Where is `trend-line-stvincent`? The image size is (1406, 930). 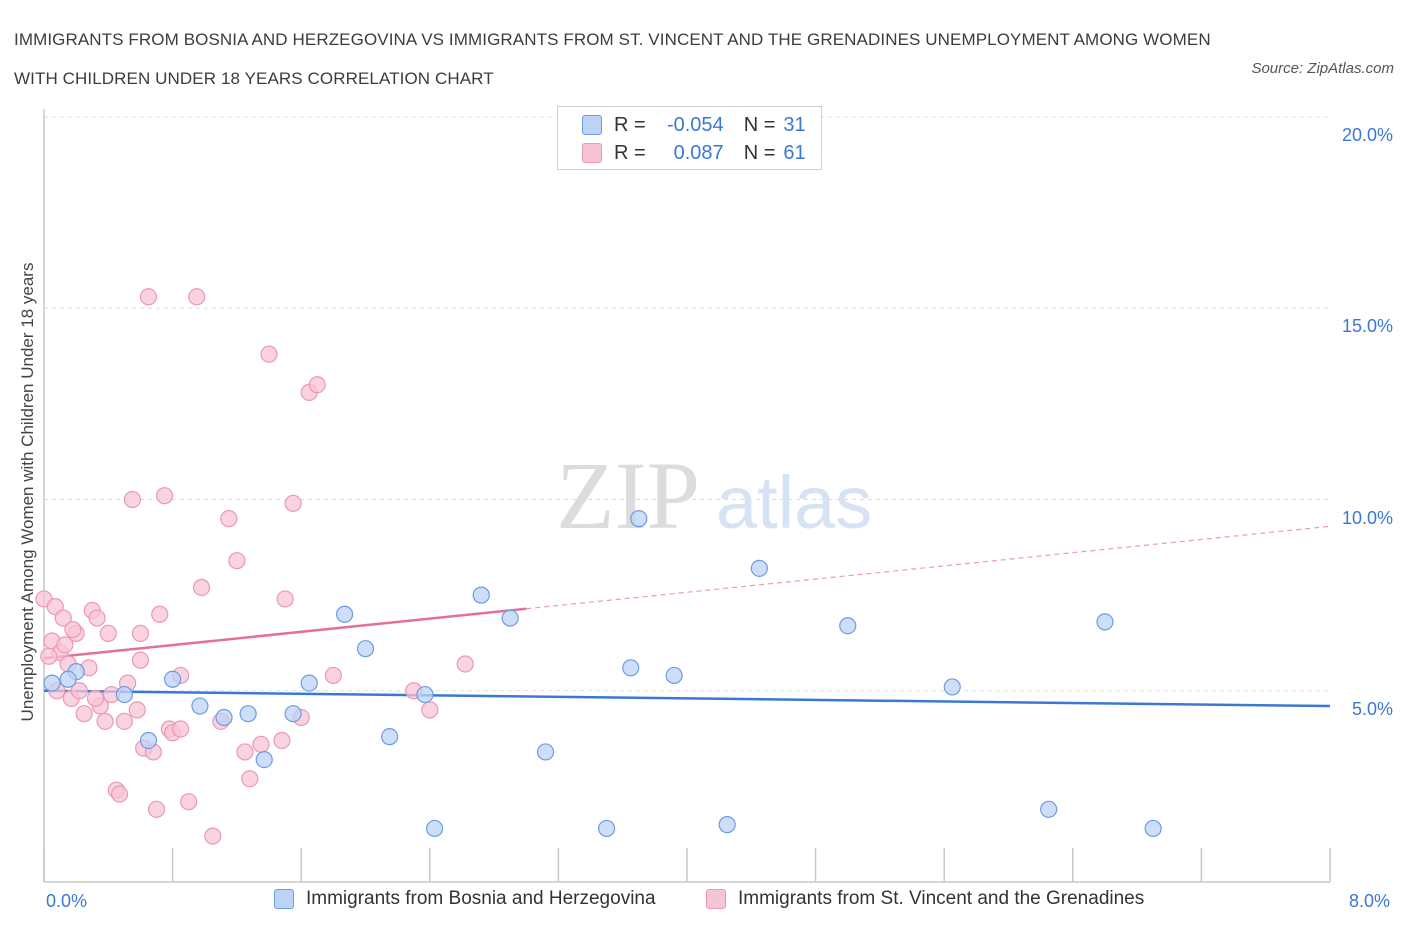
trend-line-stvincent is located at coordinates (285, 633).